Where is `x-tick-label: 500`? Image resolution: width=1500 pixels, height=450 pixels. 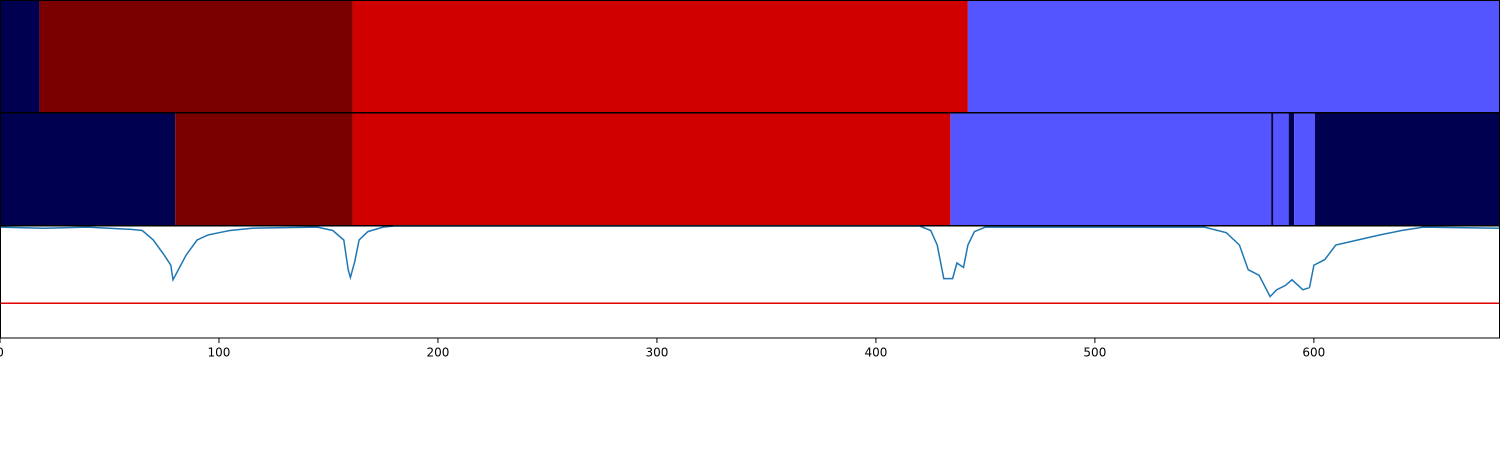
x-tick-label: 500 is located at coordinates (1094, 353).